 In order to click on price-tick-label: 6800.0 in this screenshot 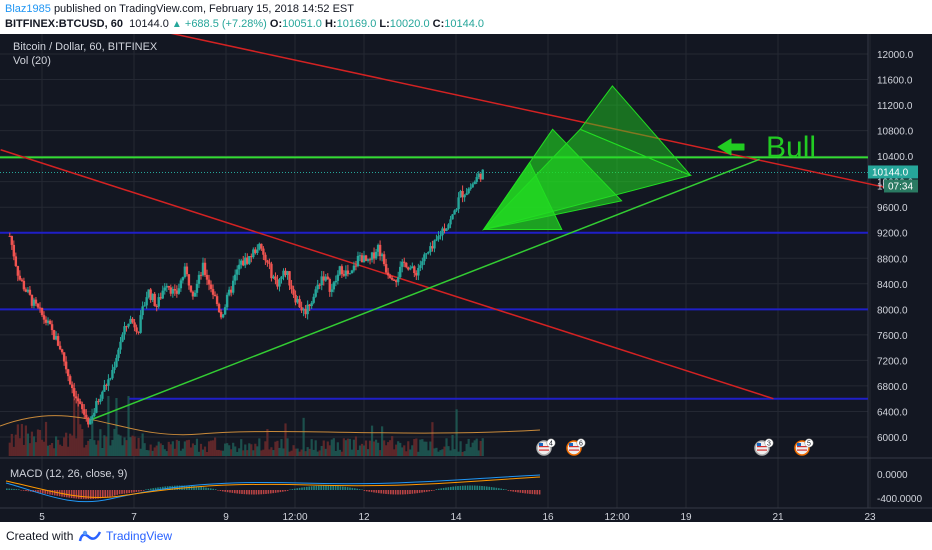, I will do `click(892, 387)`.